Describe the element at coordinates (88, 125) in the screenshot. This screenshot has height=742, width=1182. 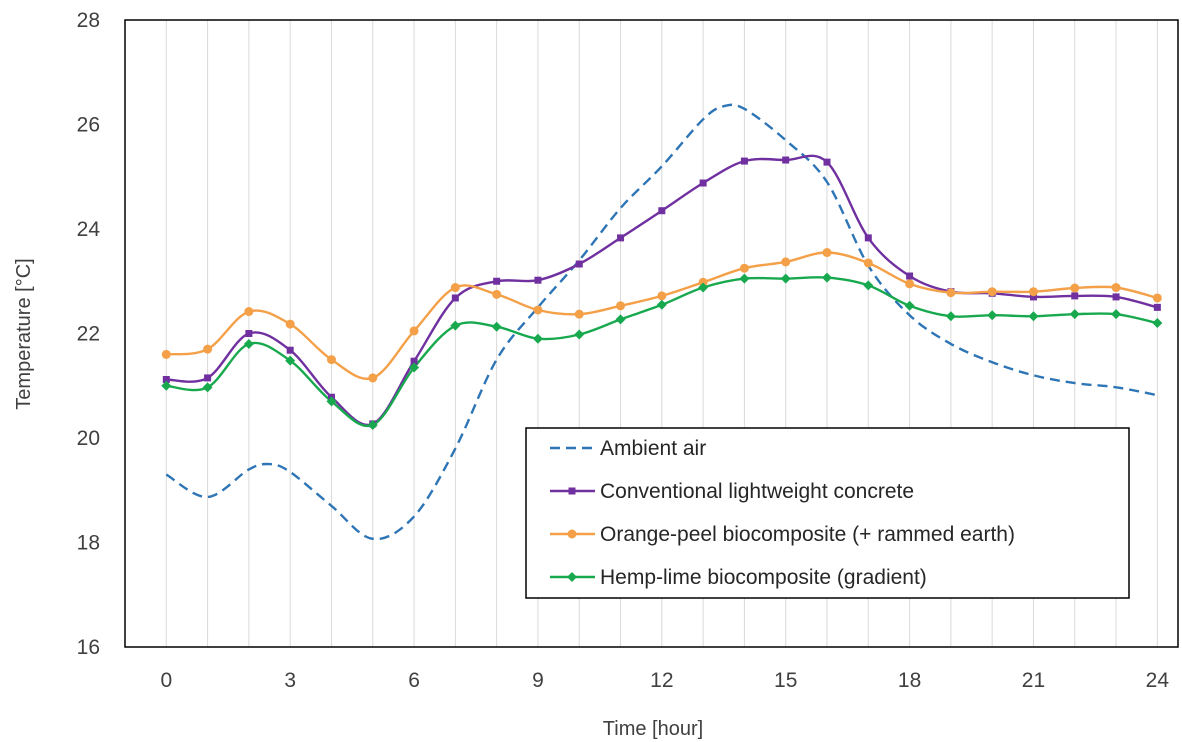
I see `y-tick-label: 26` at that location.